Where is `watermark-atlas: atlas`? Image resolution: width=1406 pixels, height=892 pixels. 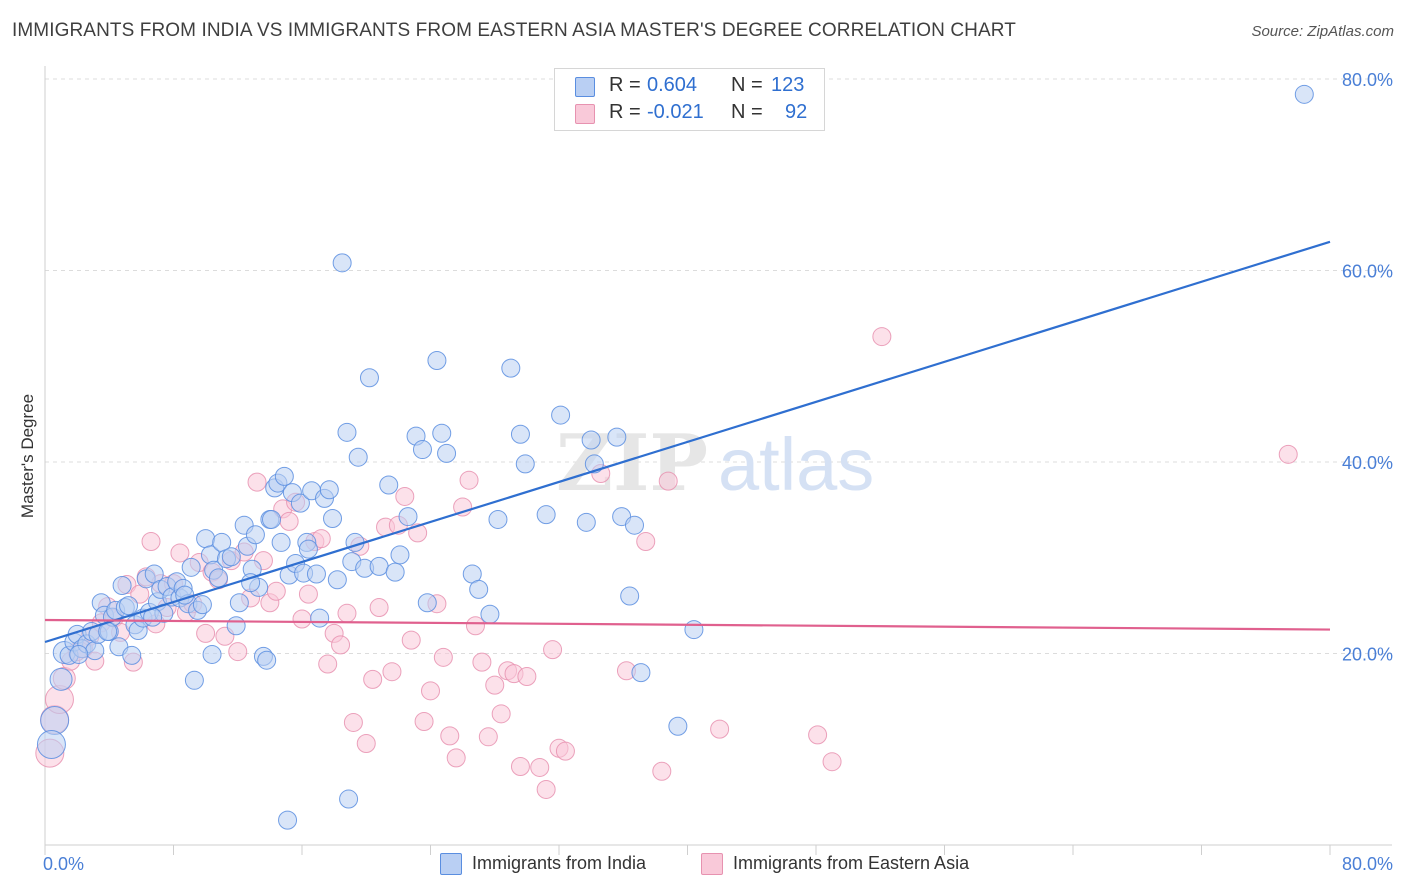
watermark-atlas: atlas is located at coordinates (796, 464).